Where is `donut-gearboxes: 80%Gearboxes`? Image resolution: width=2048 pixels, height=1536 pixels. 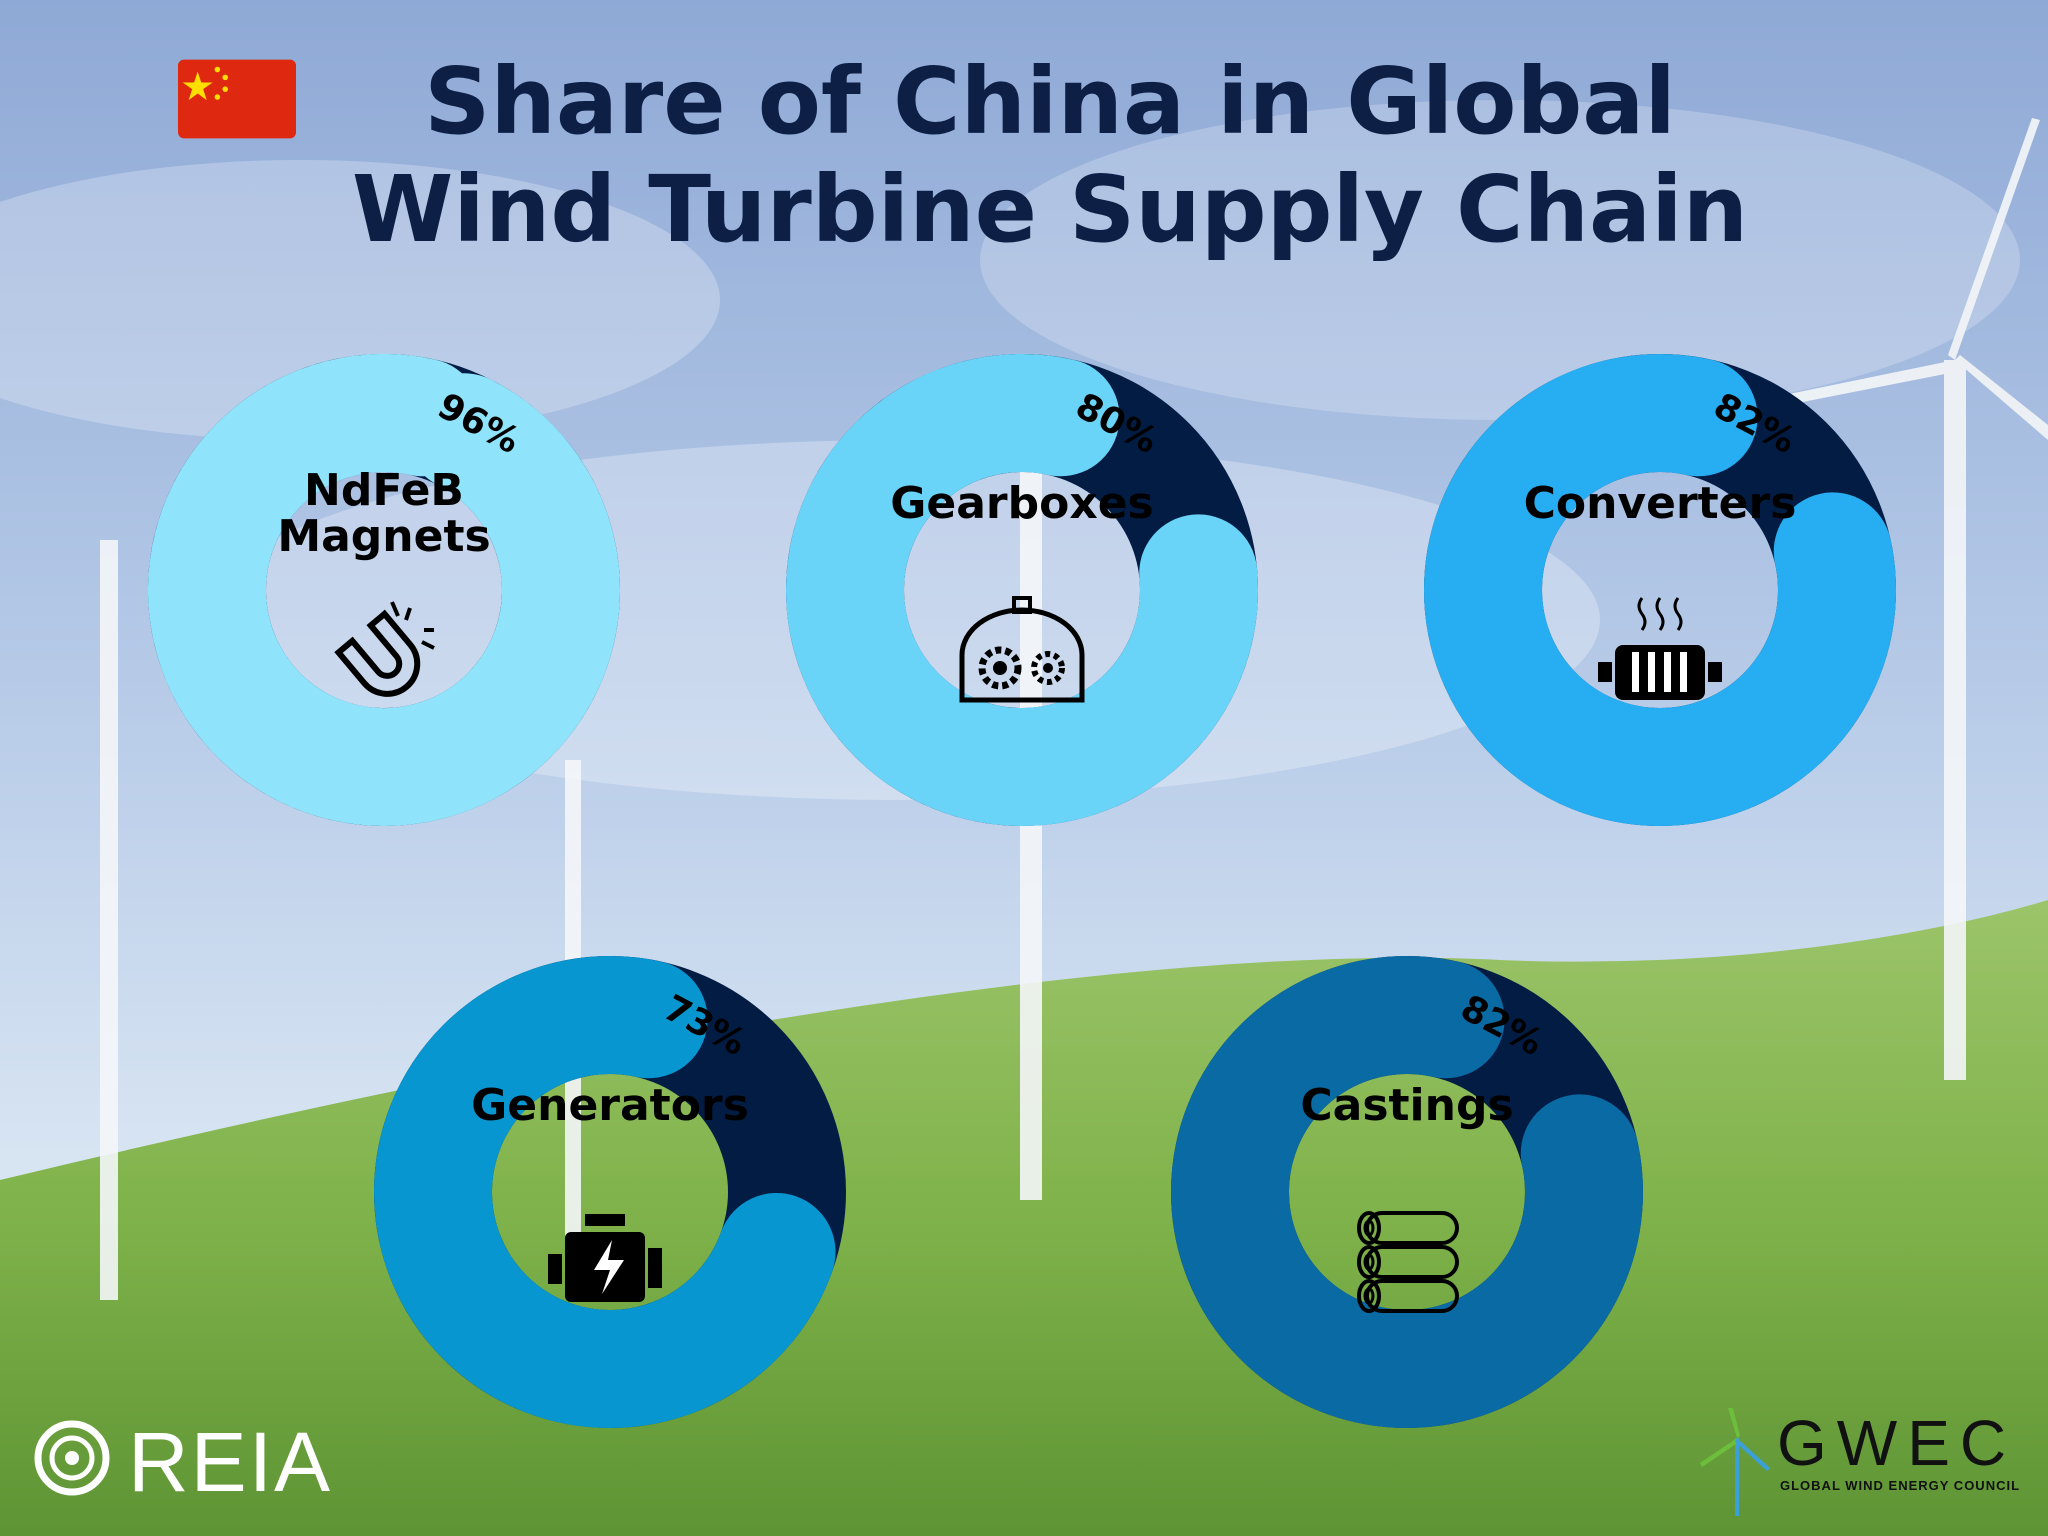
donut-gearboxes: 80%Gearboxes is located at coordinates (1022, 590).